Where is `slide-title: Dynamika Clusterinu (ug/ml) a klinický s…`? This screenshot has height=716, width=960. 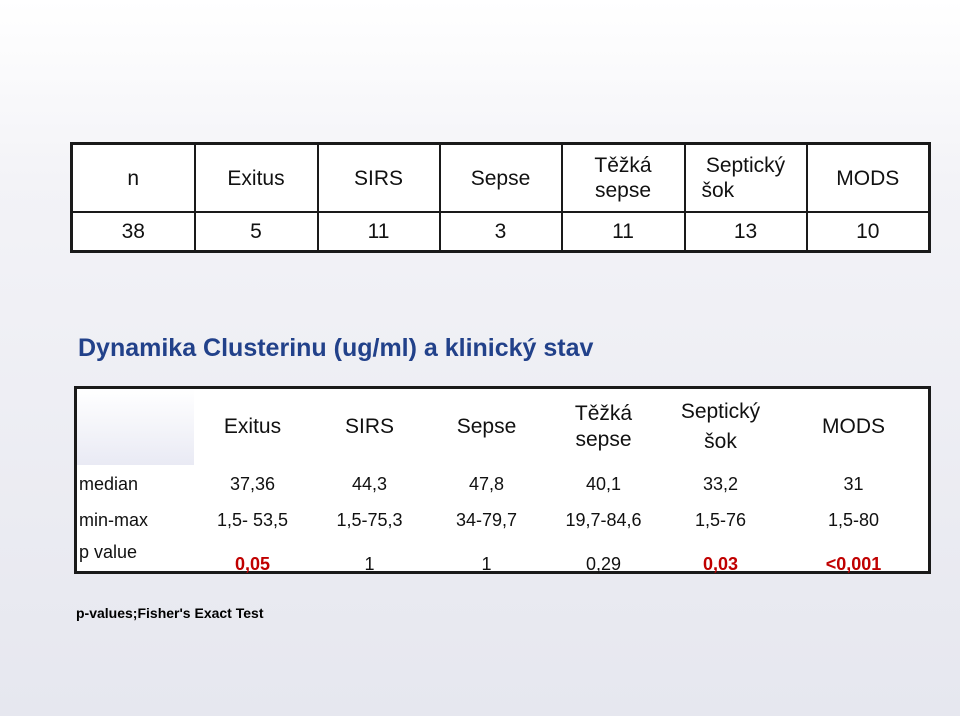
slide-title: Dynamika Clusterinu (ug/ml) a klinický s… is located at coordinates (336, 348).